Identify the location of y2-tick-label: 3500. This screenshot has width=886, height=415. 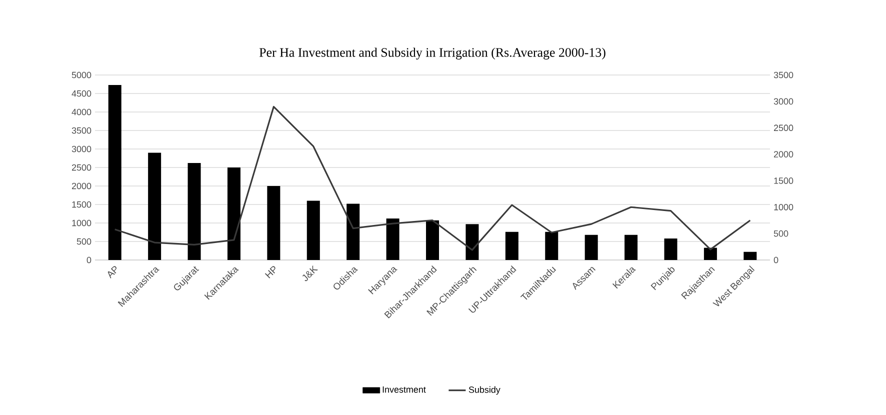
(784, 75).